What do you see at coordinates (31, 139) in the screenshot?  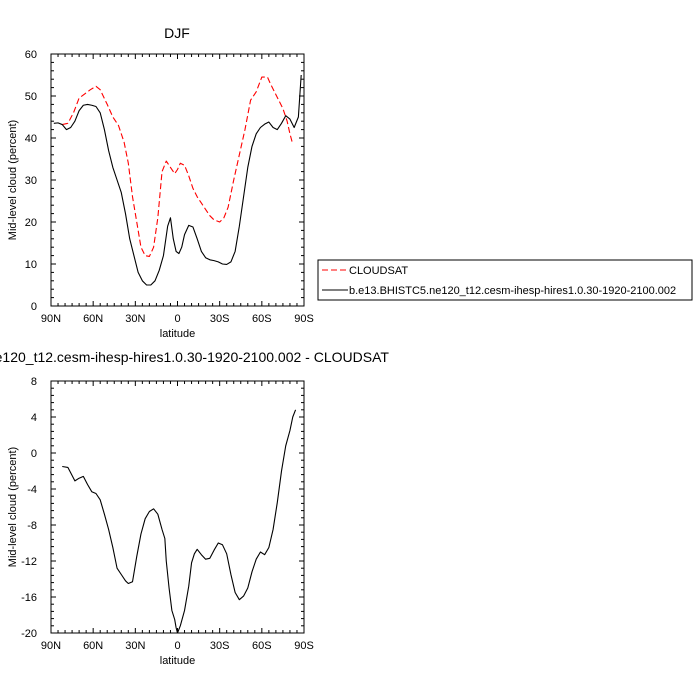 I see `y-tick-label: 40` at bounding box center [31, 139].